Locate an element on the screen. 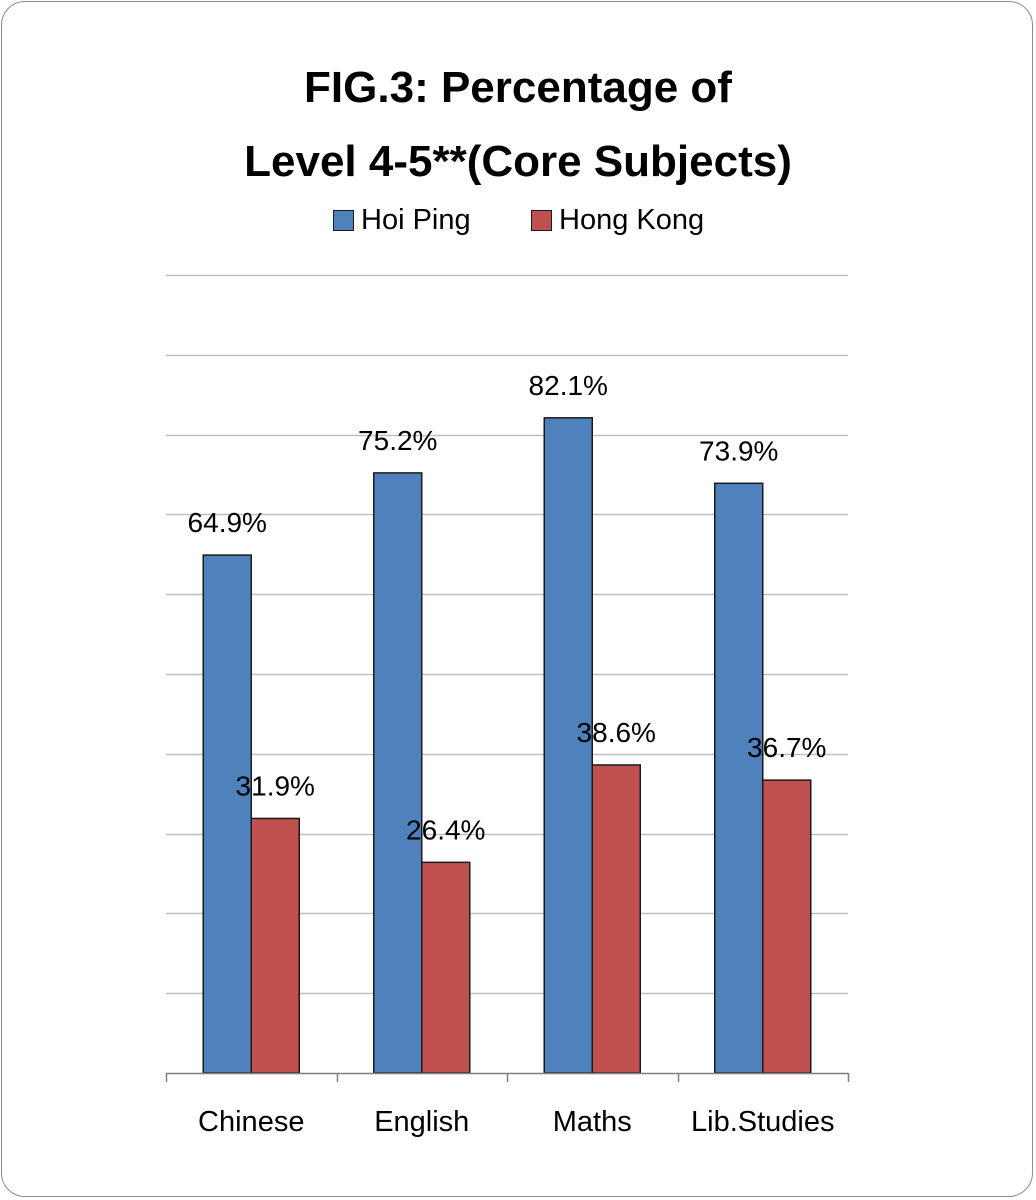 This screenshot has height=1200, width=1036. data-label: 82.1% is located at coordinates (568, 385).